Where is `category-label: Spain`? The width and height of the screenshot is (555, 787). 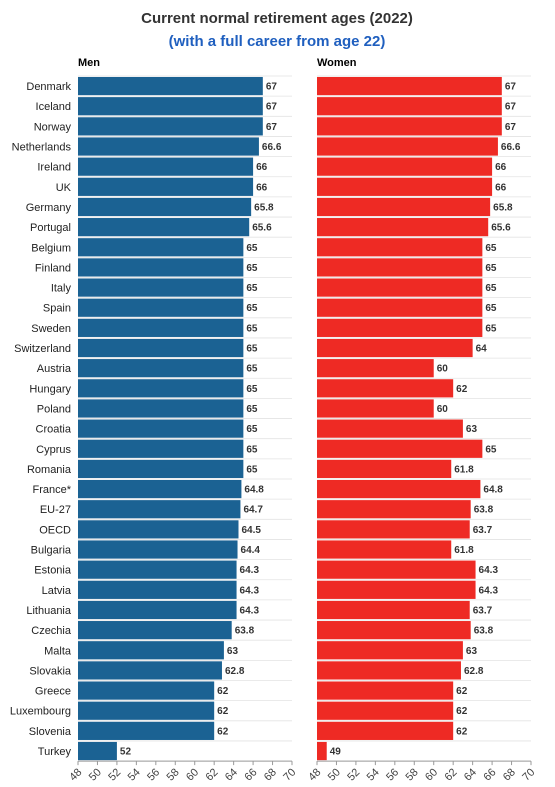 category-label: Spain is located at coordinates (57, 309).